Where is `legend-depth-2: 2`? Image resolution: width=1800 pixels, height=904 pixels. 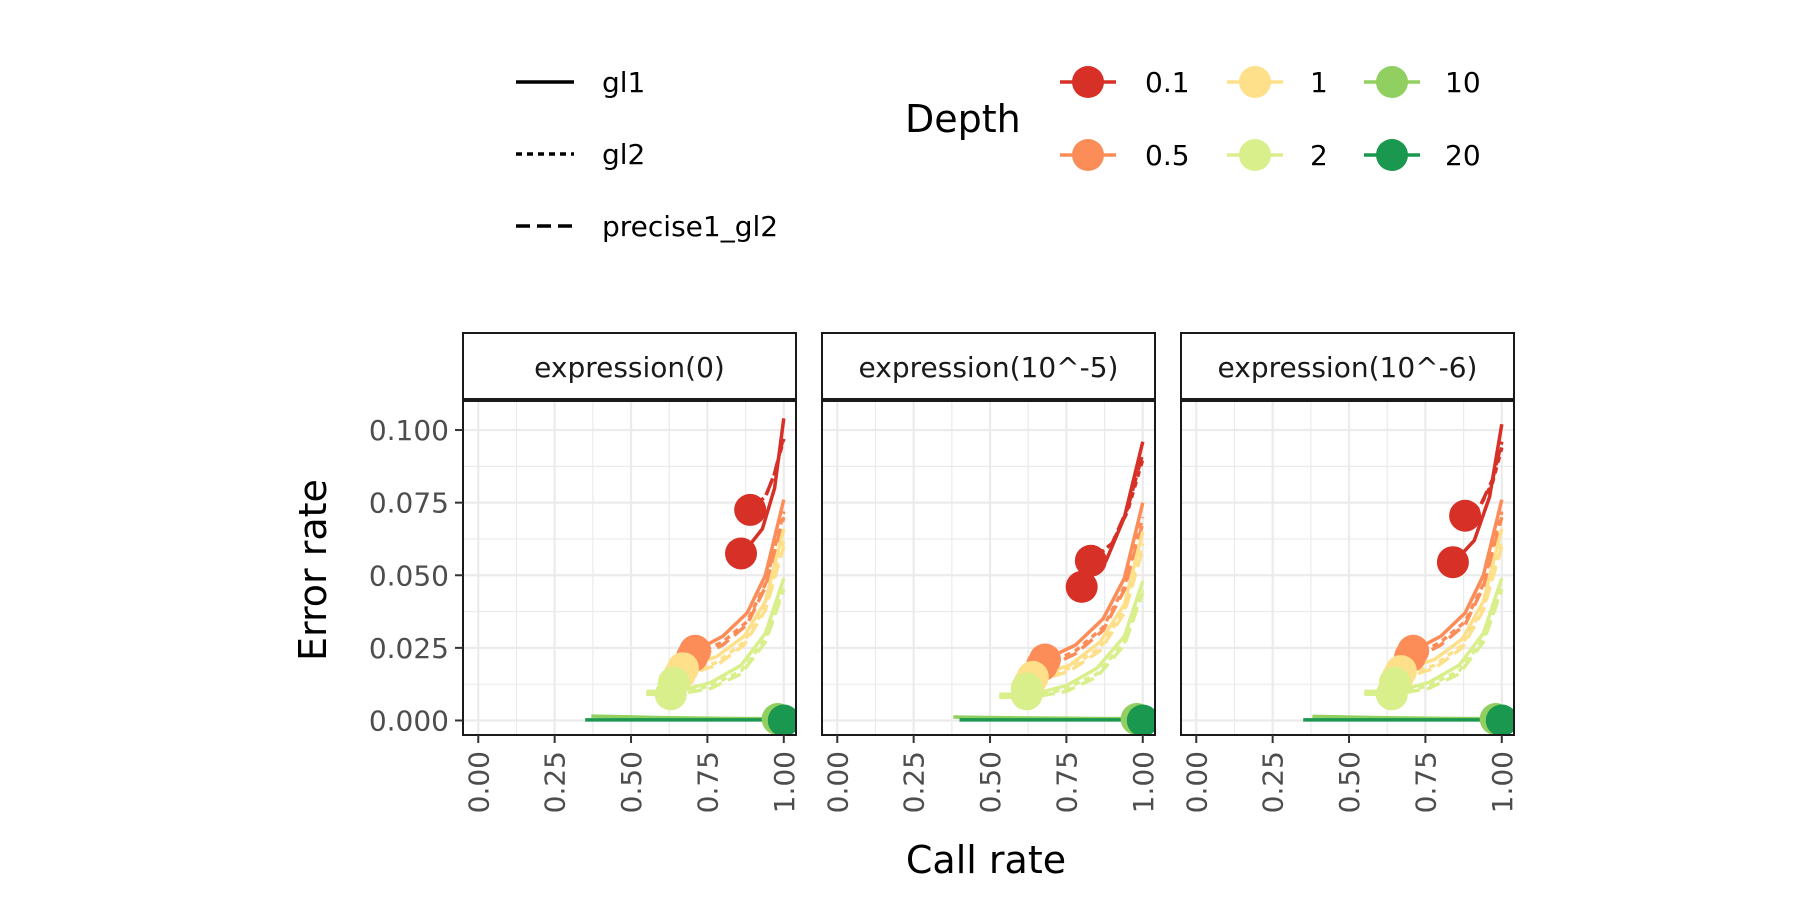
legend-depth-2: 2 is located at coordinates (1277, 155).